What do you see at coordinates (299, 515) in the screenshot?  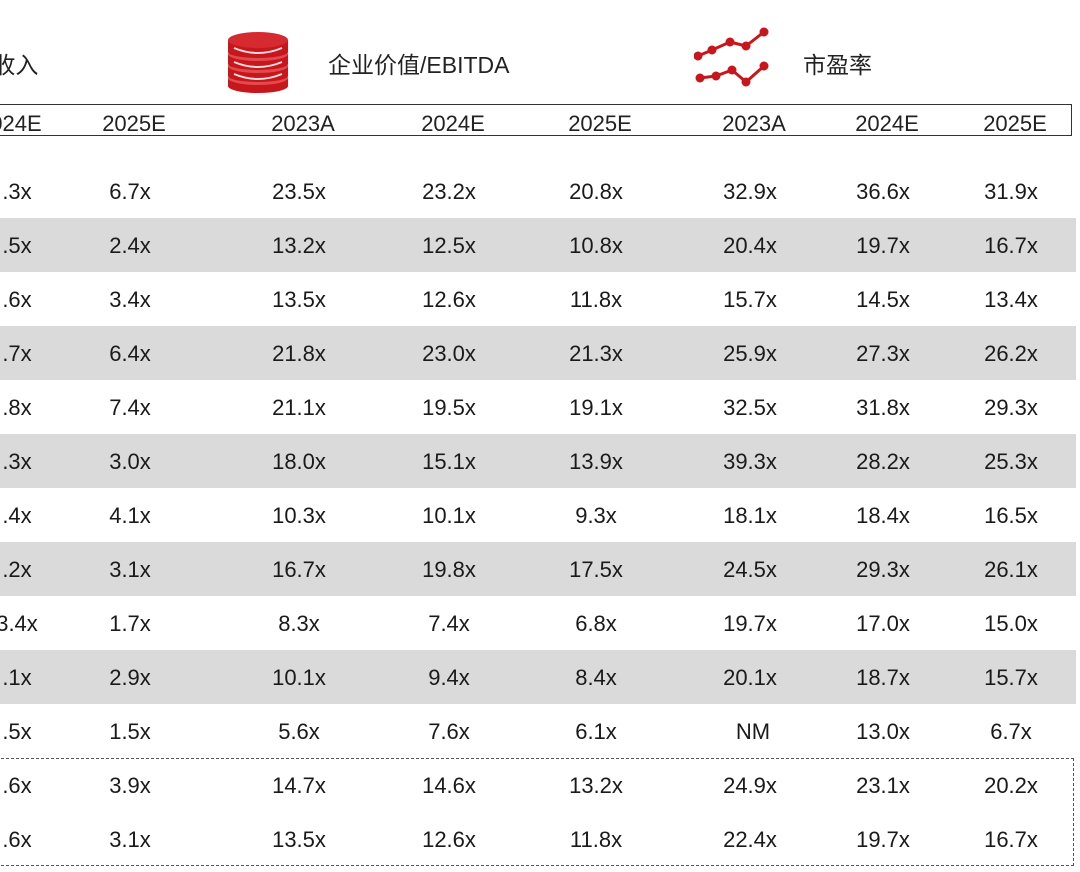 I see `table-cell: 10.3x` at bounding box center [299, 515].